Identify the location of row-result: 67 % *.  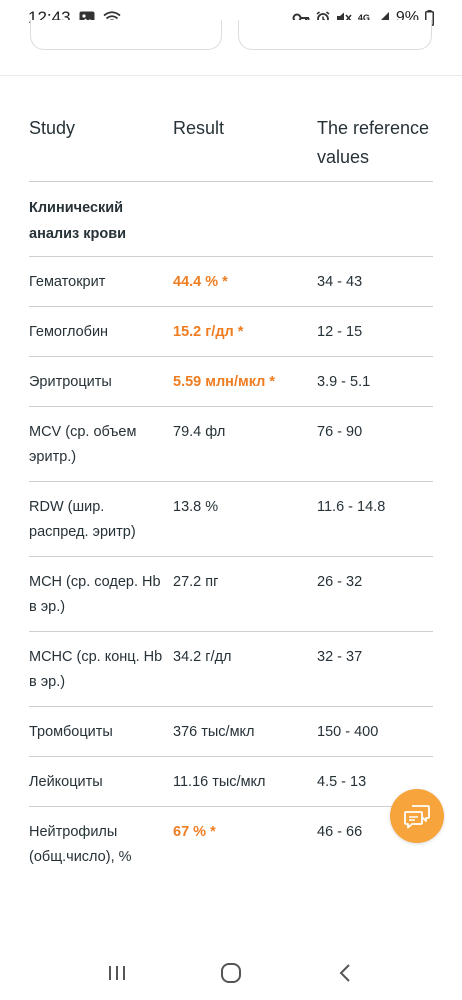
(194, 832).